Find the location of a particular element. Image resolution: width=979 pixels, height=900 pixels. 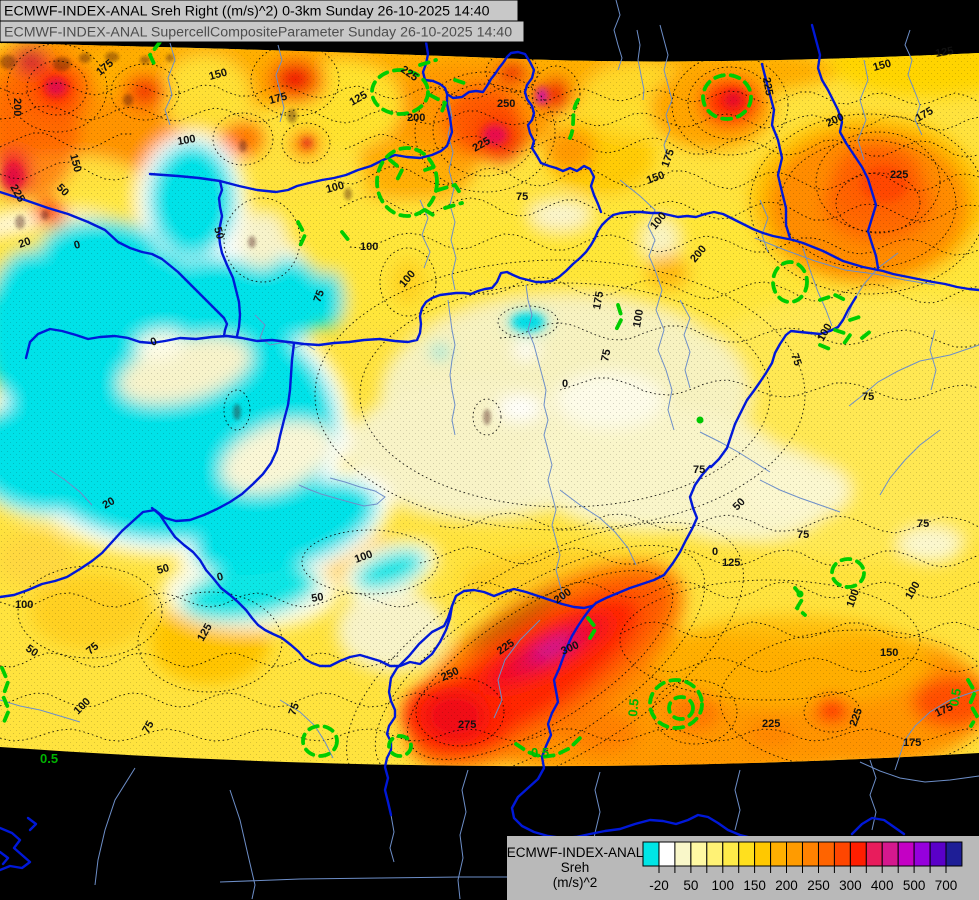

svg-text: 400 is located at coordinates (882, 885).